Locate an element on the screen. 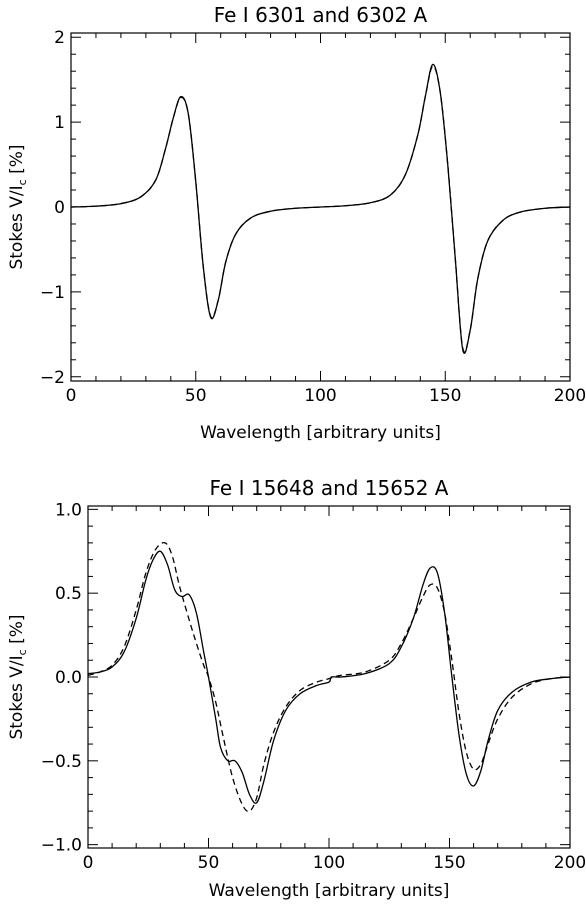 This screenshot has height=905, width=586. y-tick-label: −1.0 is located at coordinates (61, 846).